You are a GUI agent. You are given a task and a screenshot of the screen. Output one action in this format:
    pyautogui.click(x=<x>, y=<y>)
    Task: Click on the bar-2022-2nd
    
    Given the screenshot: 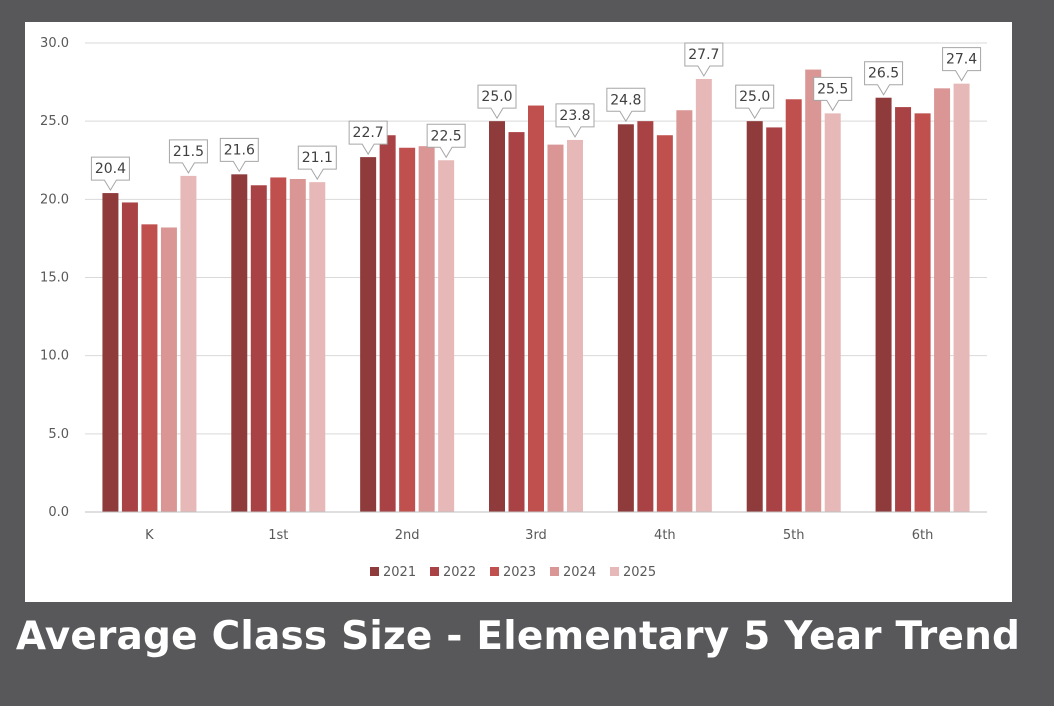 What is the action you would take?
    pyautogui.click(x=387, y=323)
    